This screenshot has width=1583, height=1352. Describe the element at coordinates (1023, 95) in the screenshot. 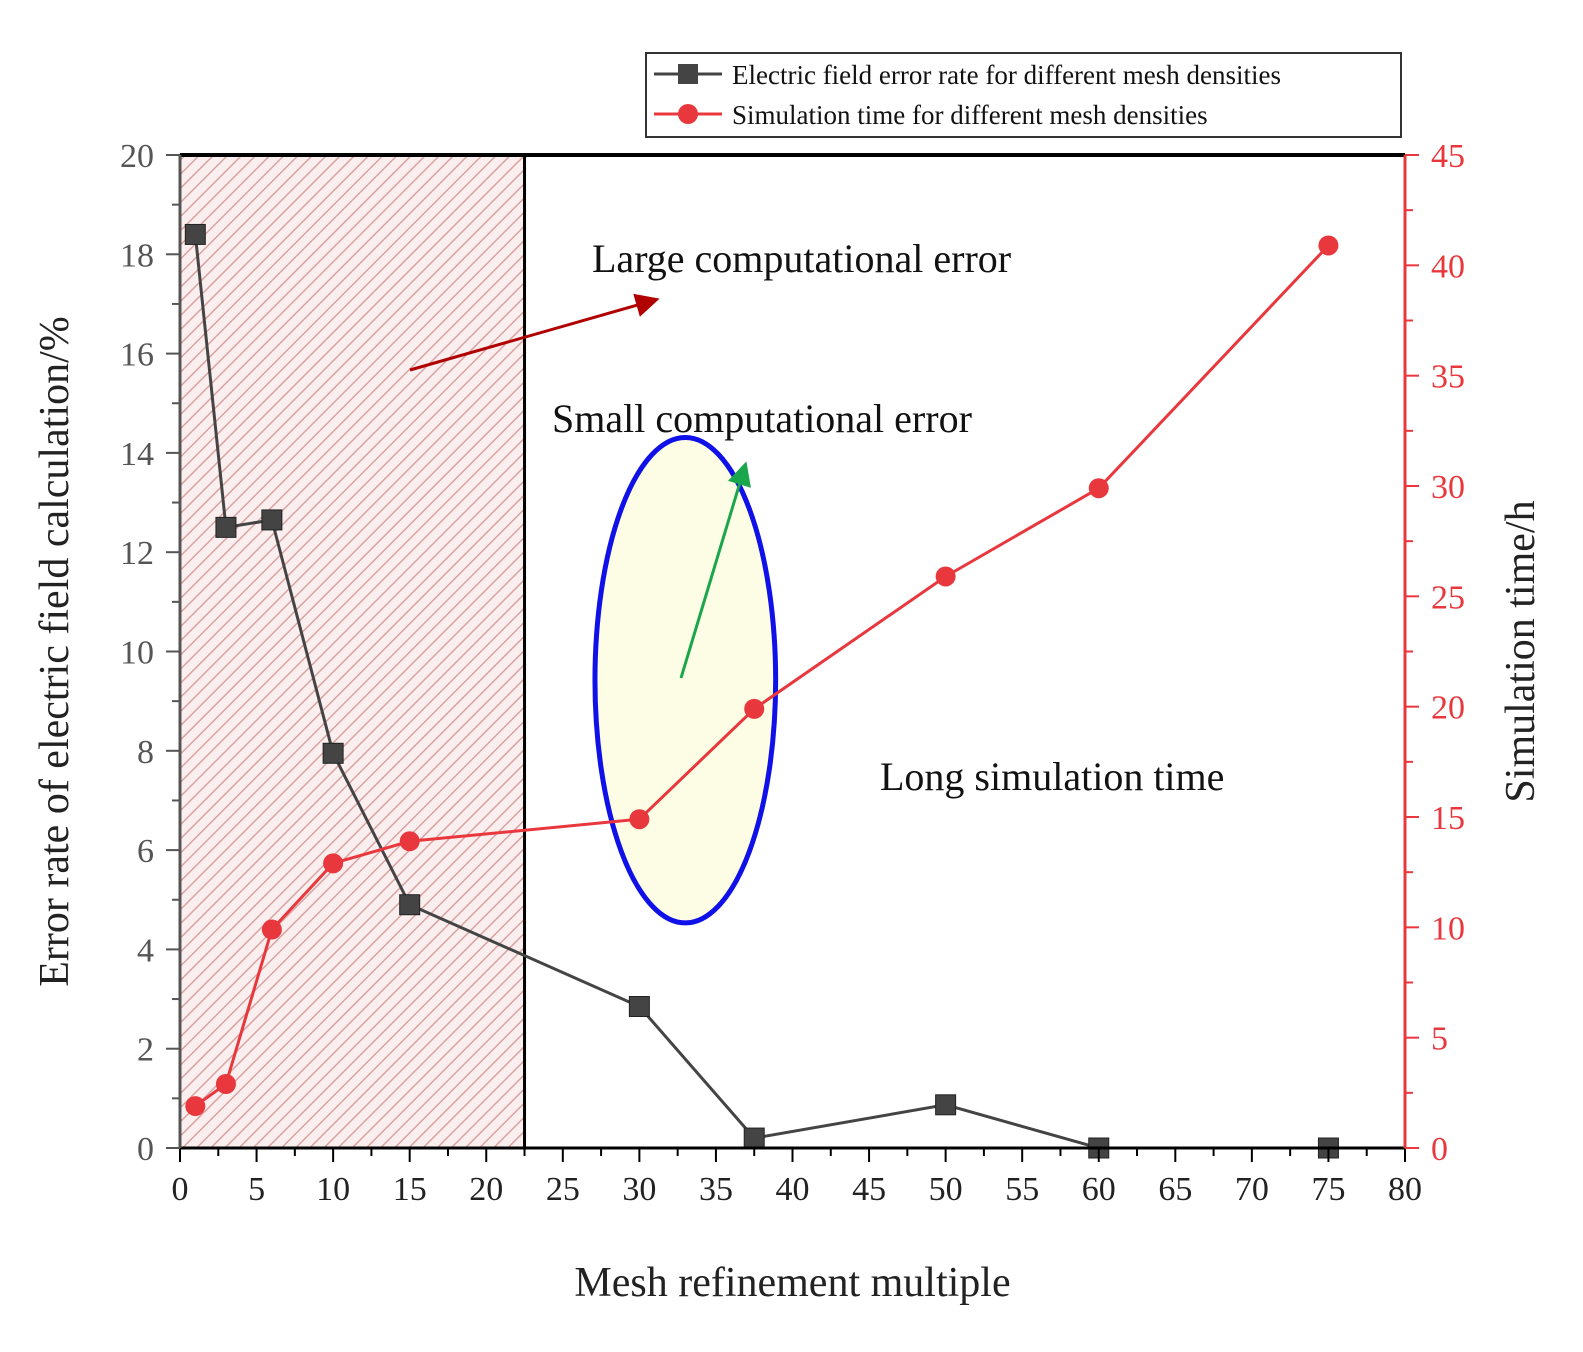

I see `legend-box` at that location.